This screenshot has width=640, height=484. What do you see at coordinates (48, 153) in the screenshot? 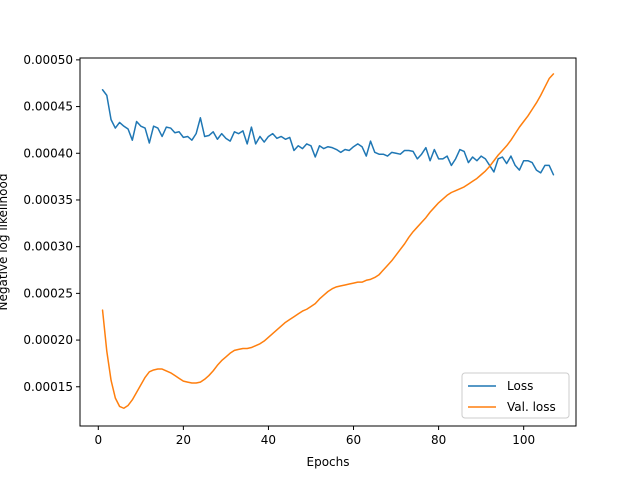
I see `y-tick-label: 0.00040` at bounding box center [48, 153].